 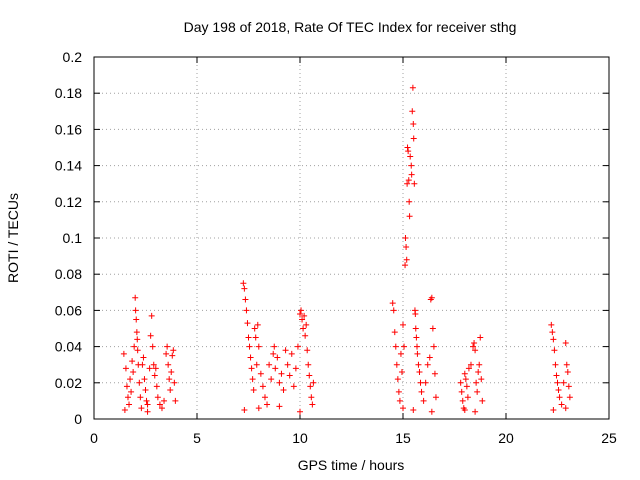 What do you see at coordinates (609, 438) in the screenshot?
I see `x-tick-label: 25` at bounding box center [609, 438].